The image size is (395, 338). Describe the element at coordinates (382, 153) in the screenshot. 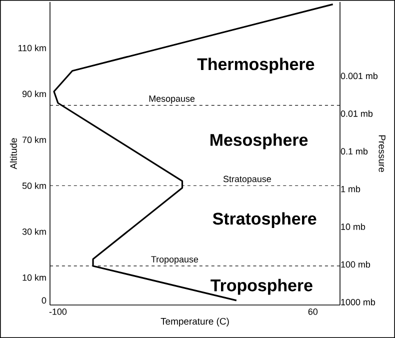

I see `y2-axis-title: Pressure` at that location.